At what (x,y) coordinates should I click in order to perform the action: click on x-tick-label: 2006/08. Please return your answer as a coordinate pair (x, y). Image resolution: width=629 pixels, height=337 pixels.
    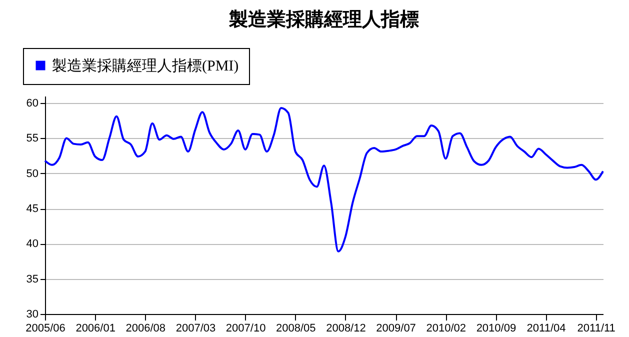
    Looking at the image, I should click on (146, 328).